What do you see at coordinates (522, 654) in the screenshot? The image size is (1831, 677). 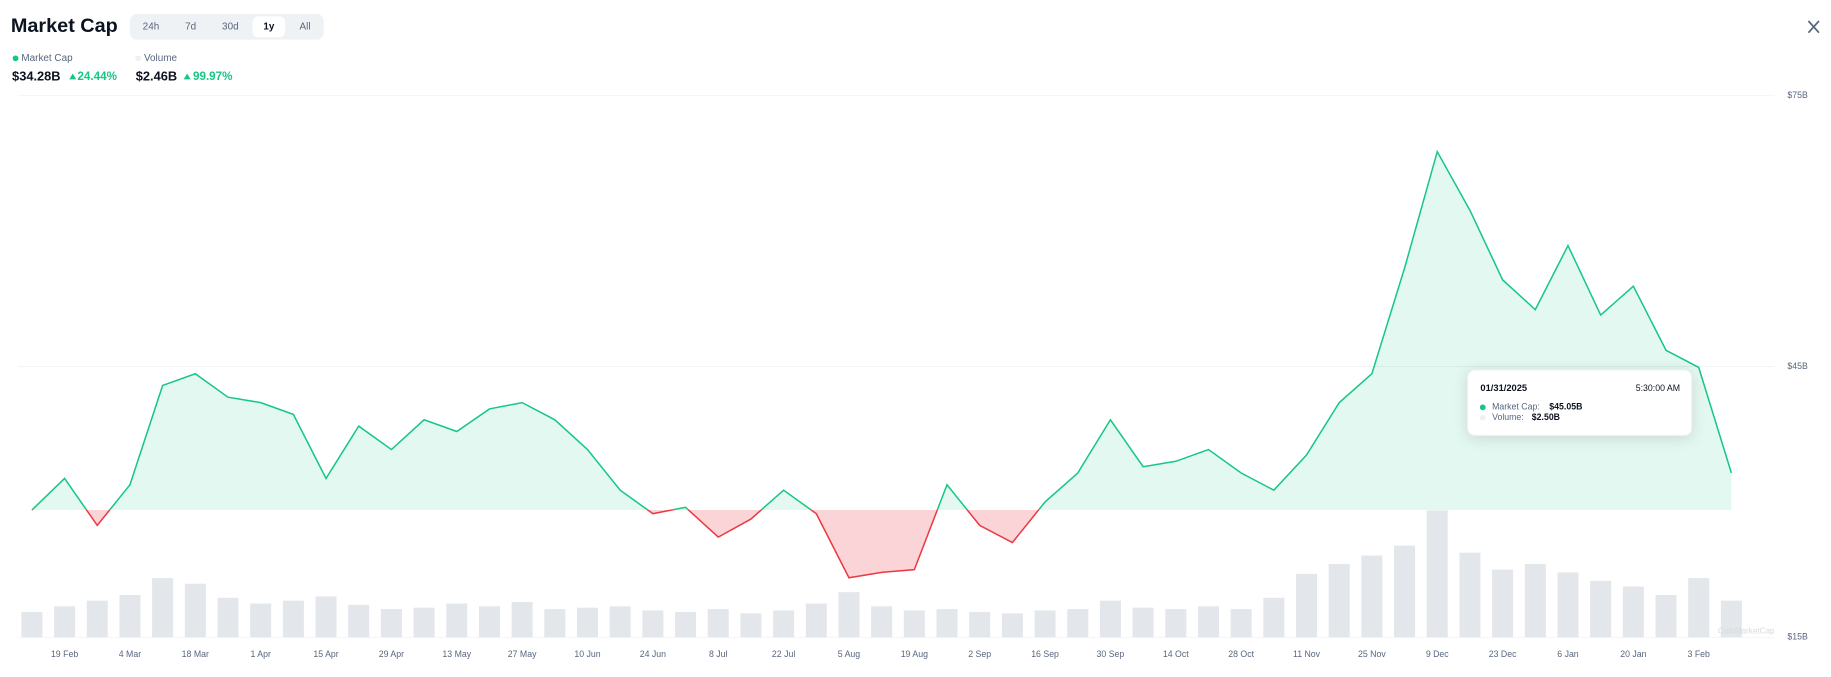 I see `x-tick-label: 27 May` at bounding box center [522, 654].